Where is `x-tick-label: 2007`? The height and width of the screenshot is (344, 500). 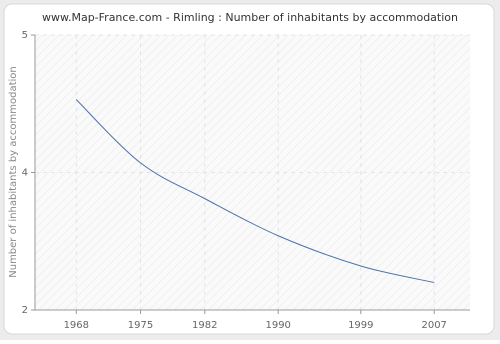
x-tick-label: 2007 is located at coordinates (433, 325).